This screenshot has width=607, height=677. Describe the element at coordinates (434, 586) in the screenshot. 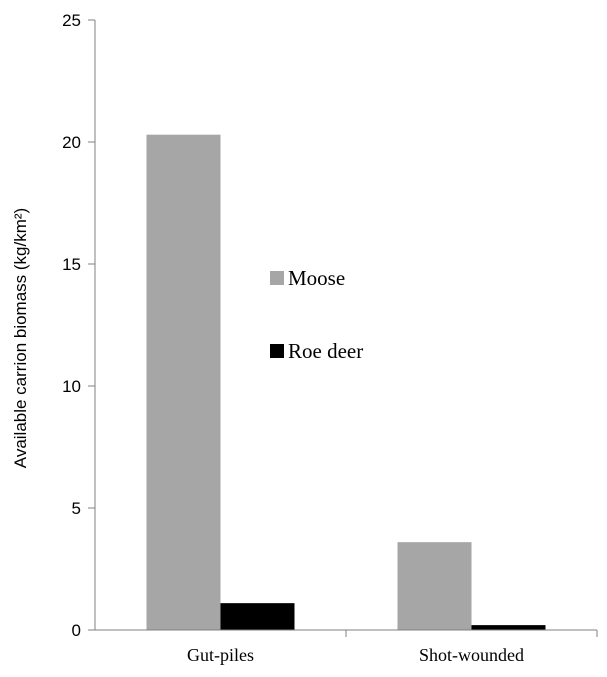

I see `bar-moose-shot-wounded` at that location.